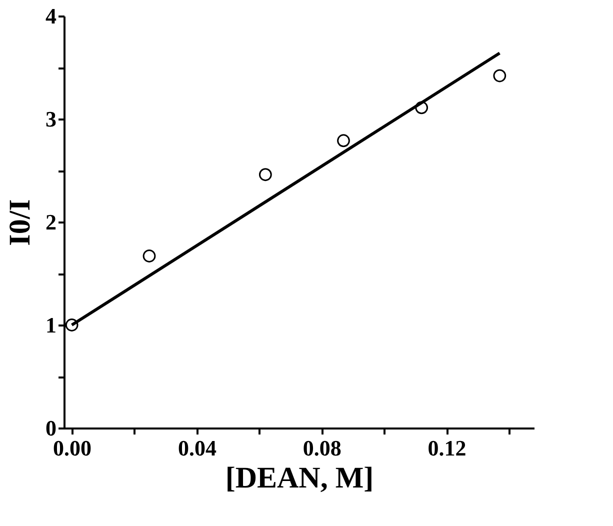  I want to click on x-tick-label: 0.08, so click(322, 448).